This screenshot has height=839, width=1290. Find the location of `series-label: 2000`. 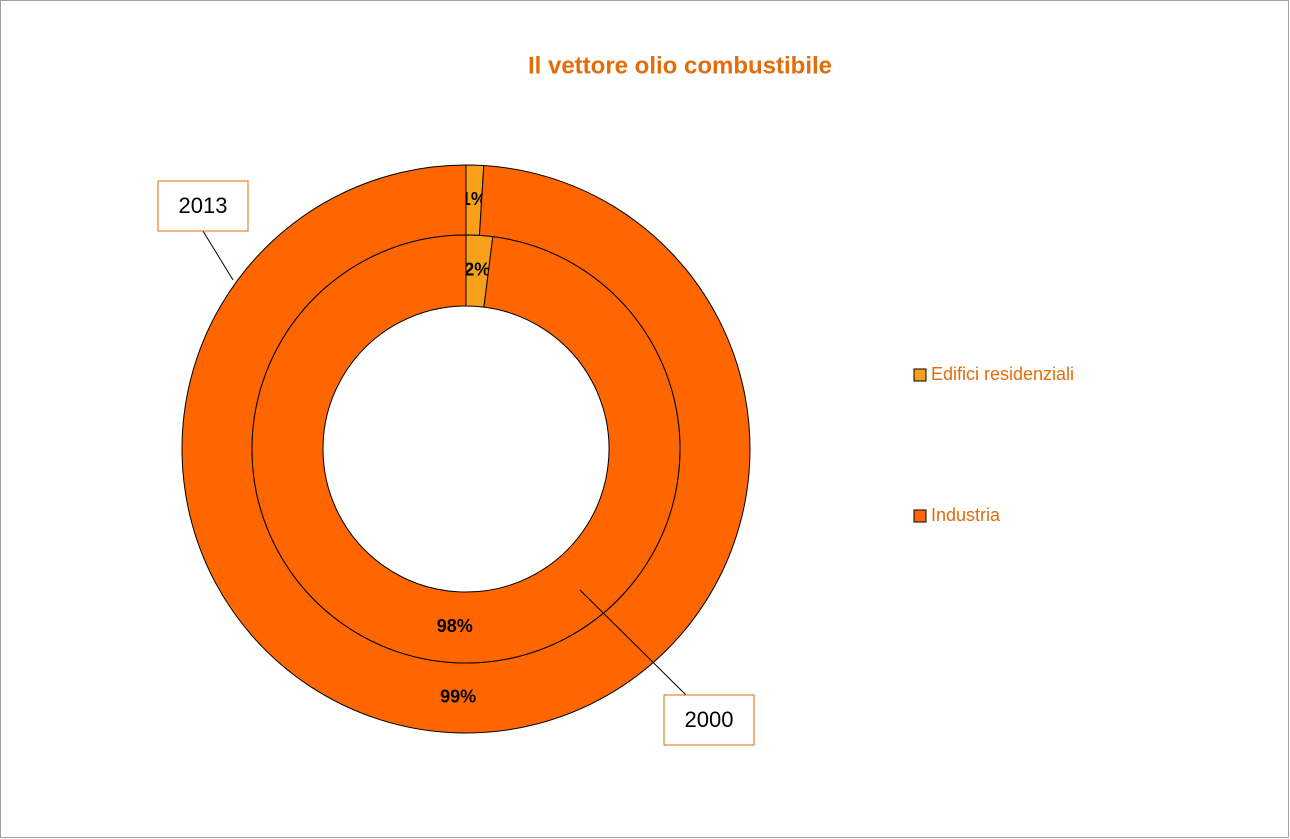

series-label: 2000 is located at coordinates (709, 719).